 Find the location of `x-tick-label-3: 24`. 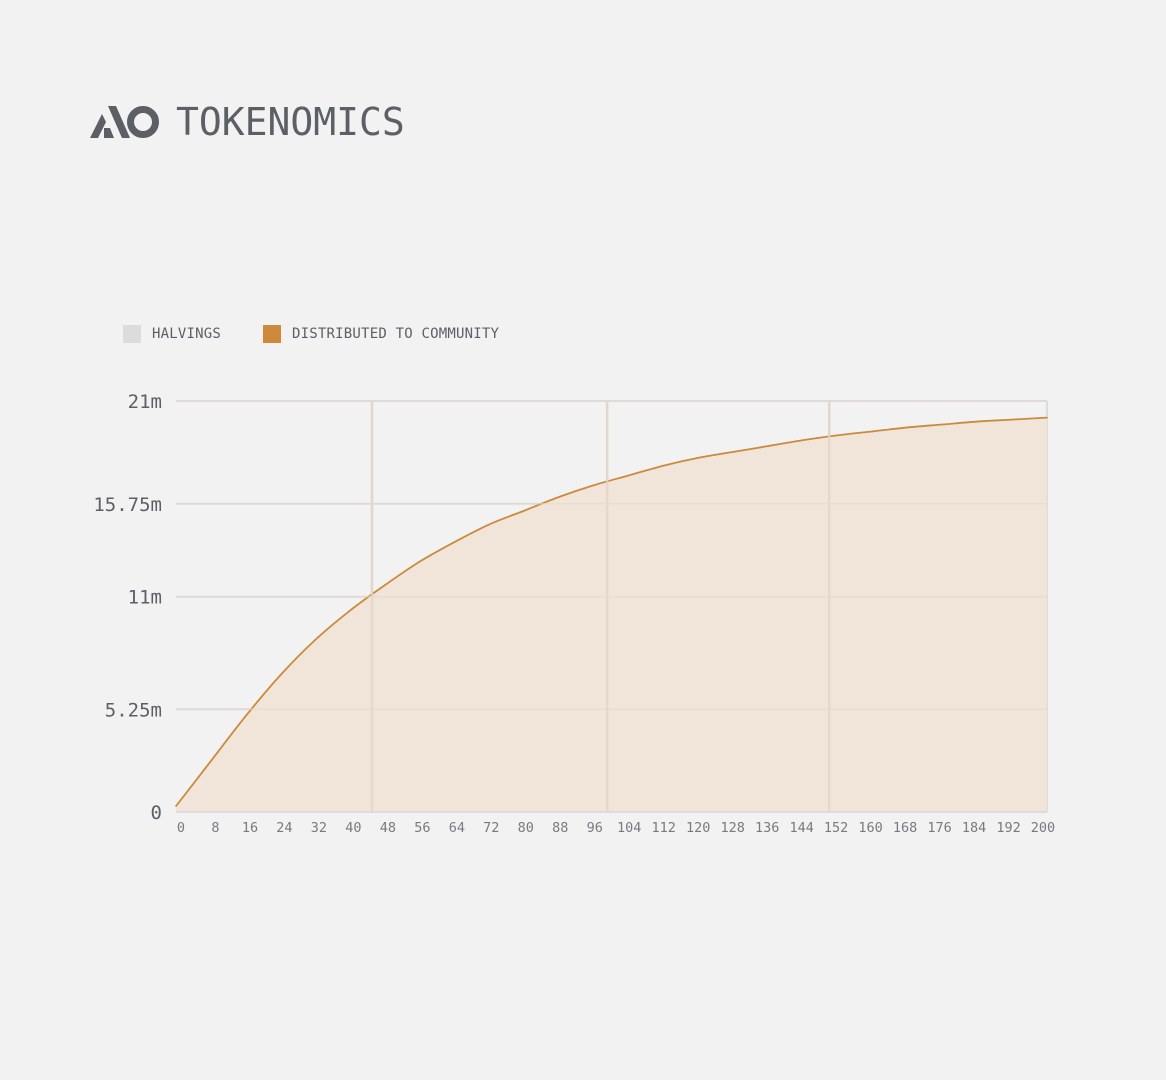

x-tick-label-3: 24 is located at coordinates (284, 828).